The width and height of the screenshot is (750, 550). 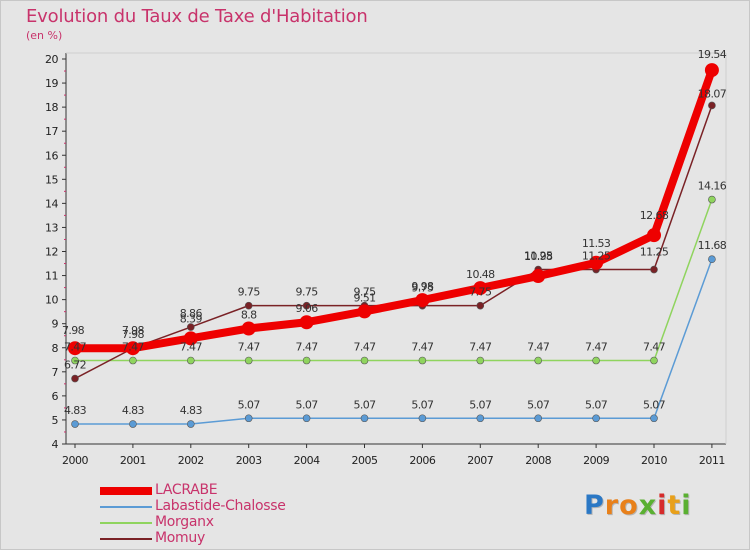 I want to click on legend-label-momuy: Momuy, so click(x=180, y=538).